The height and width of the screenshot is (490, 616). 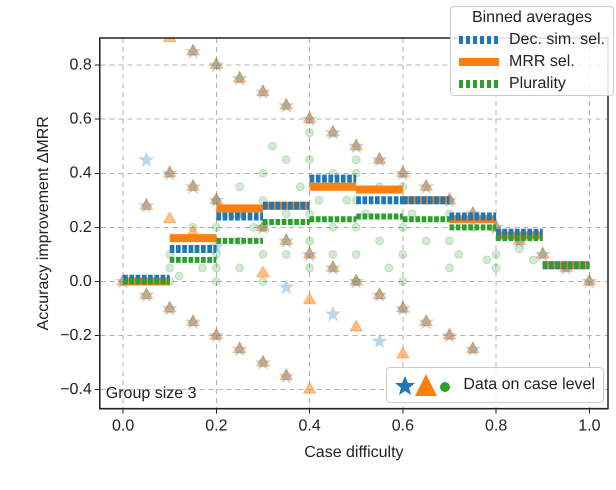 What do you see at coordinates (123, 426) in the screenshot?
I see `x-tick-label: 0.0` at bounding box center [123, 426].